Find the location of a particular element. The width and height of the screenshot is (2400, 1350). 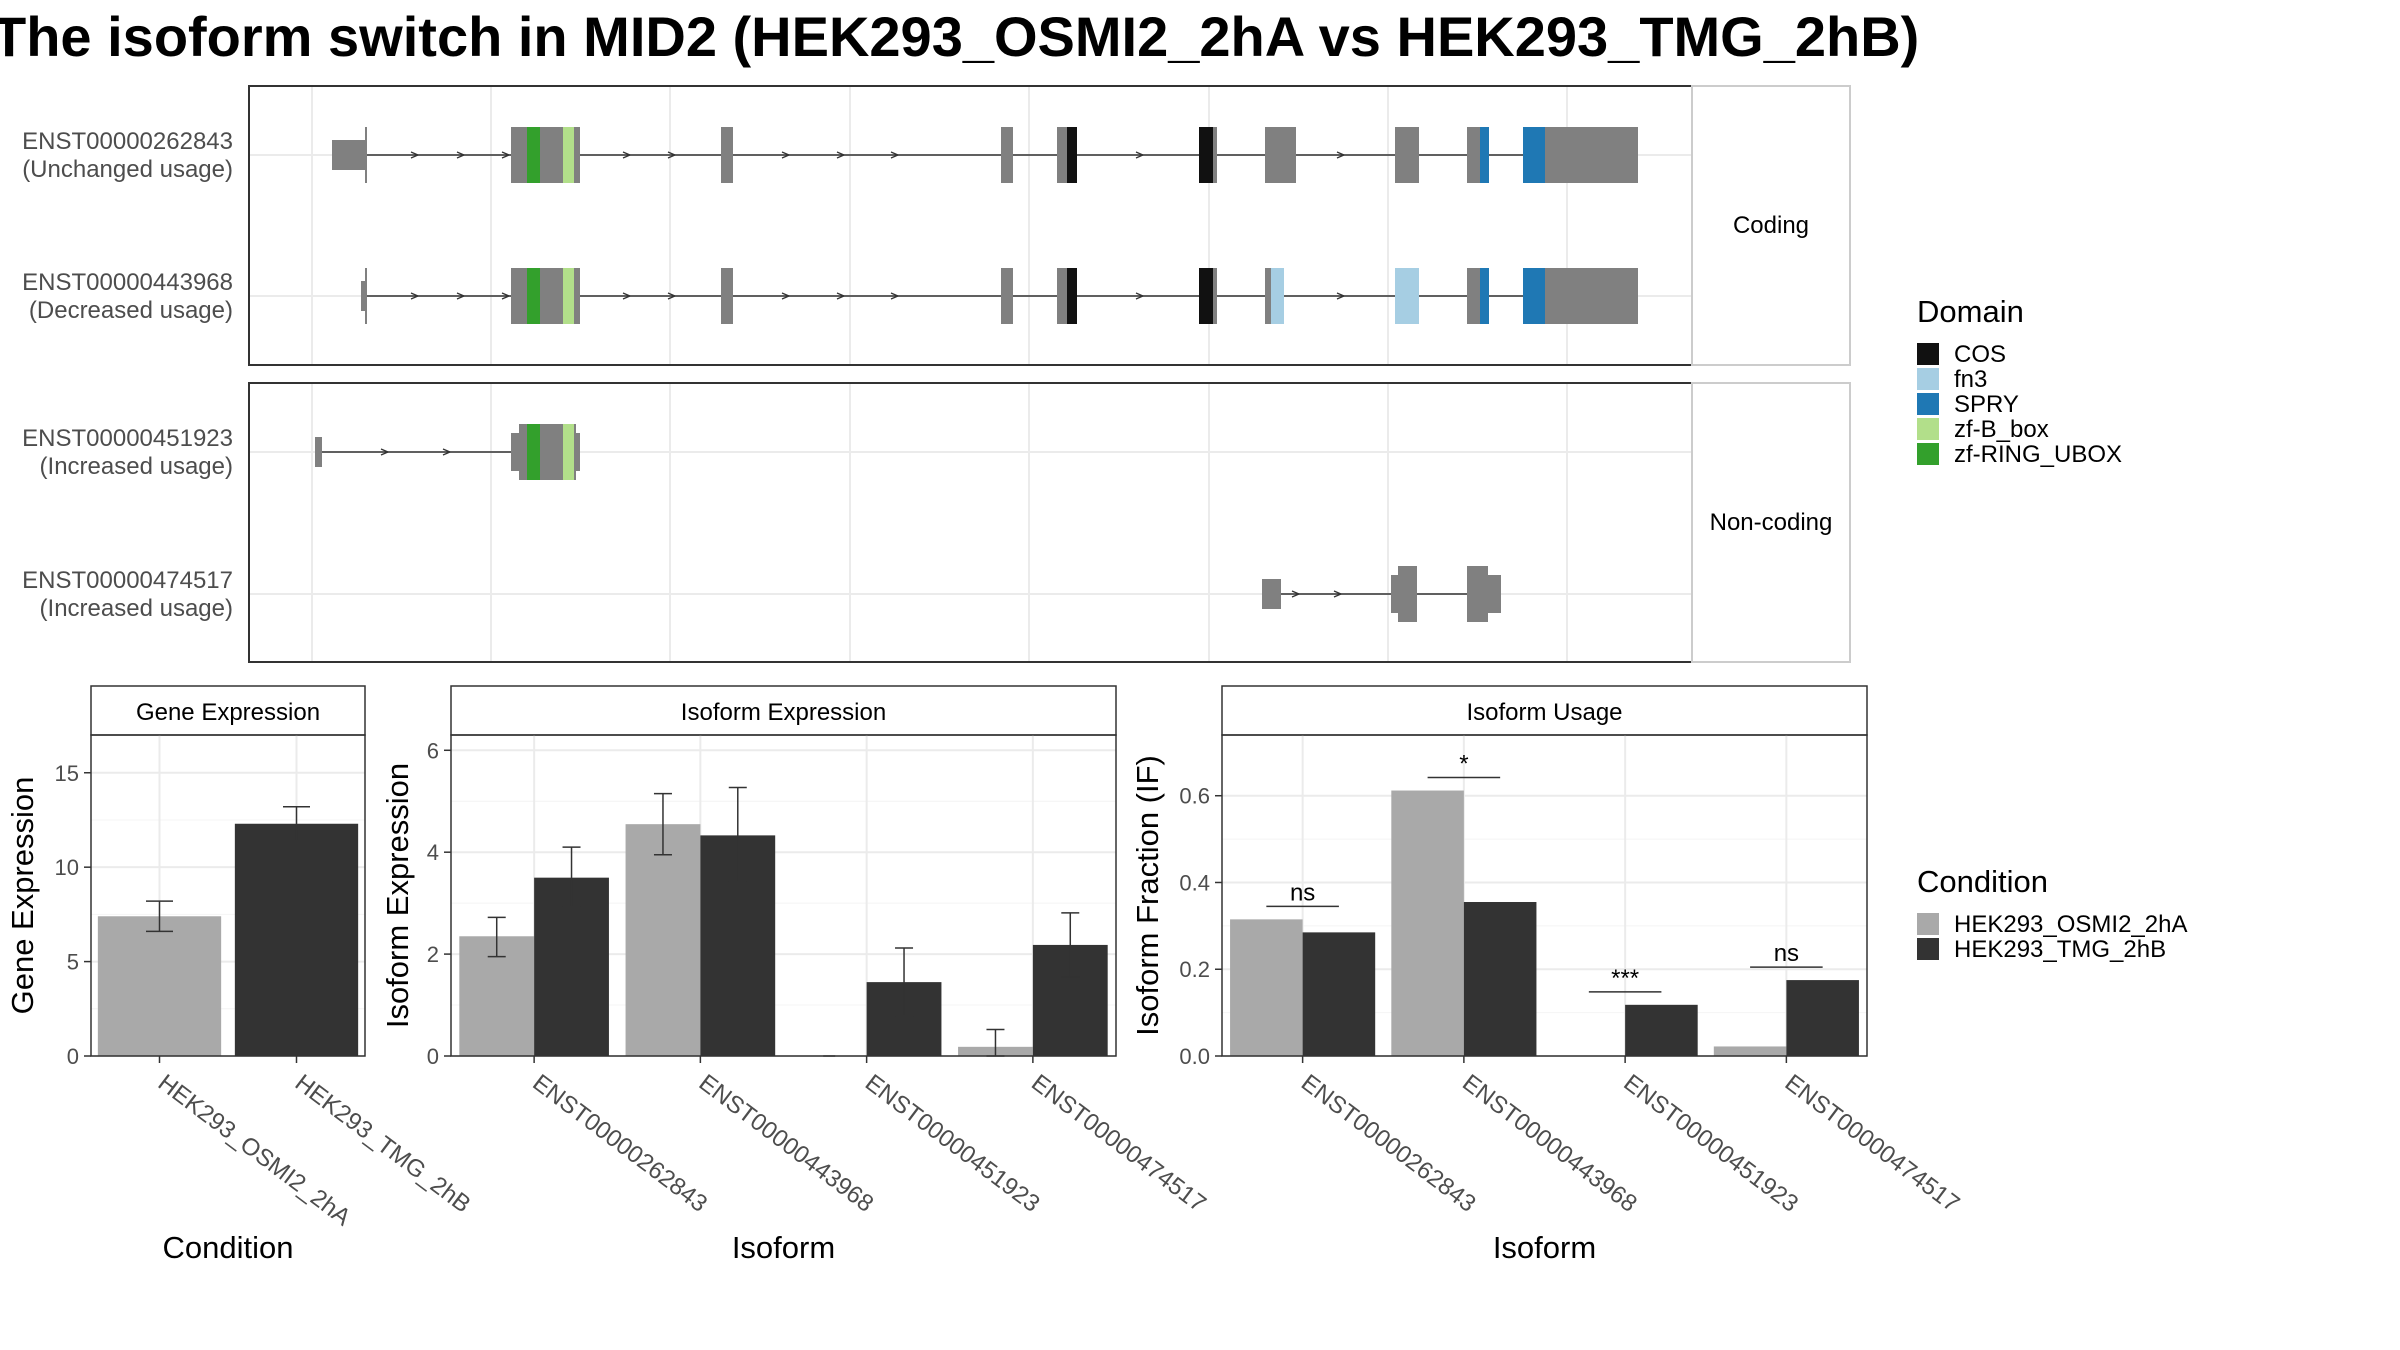

y-tick-label: 5 is located at coordinates (73, 962).